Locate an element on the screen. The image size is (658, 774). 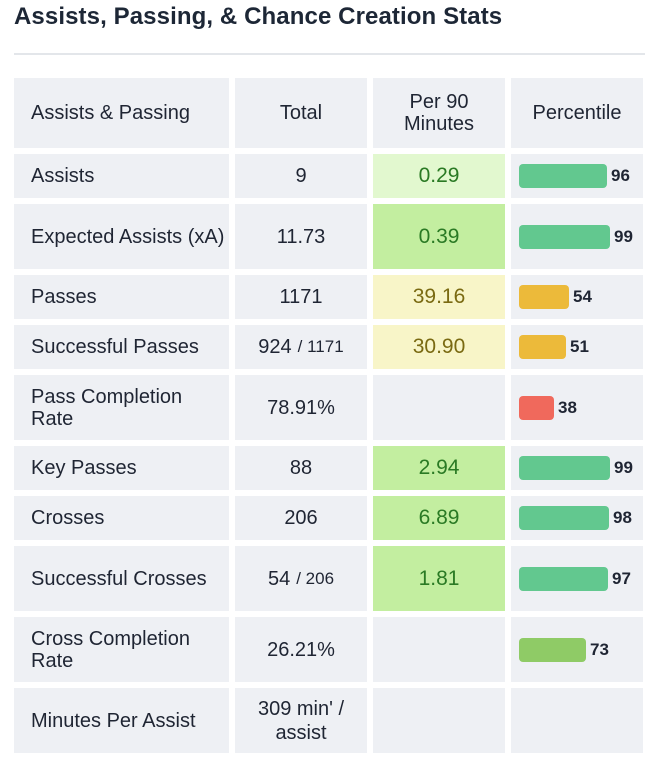
stat-per90-cell: 2.94 is located at coordinates (439, 468).